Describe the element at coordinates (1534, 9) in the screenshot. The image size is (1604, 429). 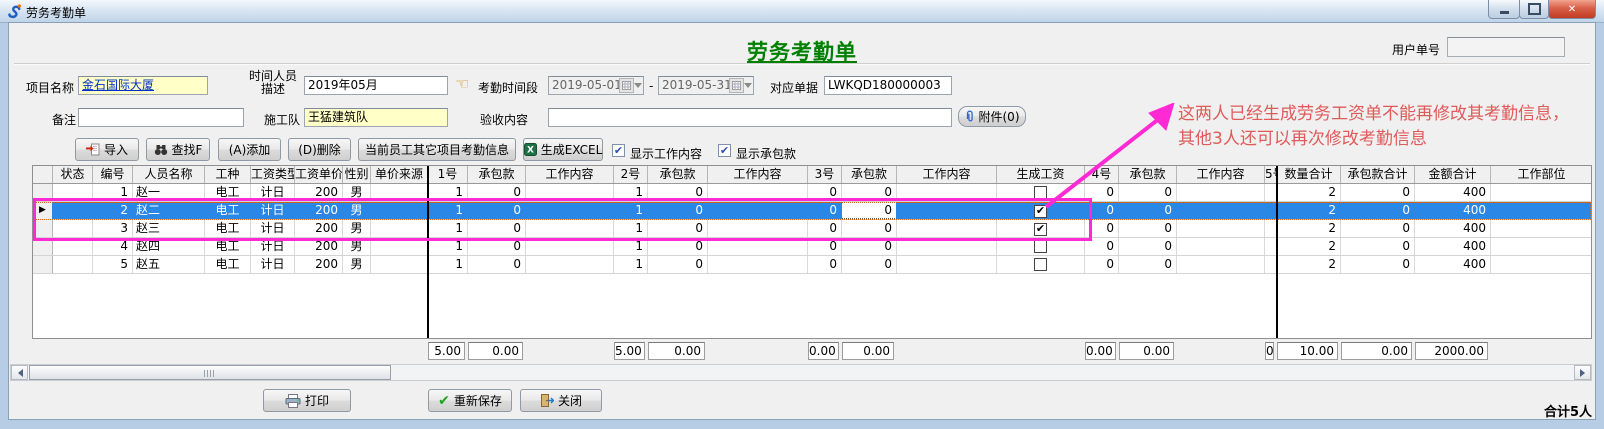
I see `maximize-button` at that location.